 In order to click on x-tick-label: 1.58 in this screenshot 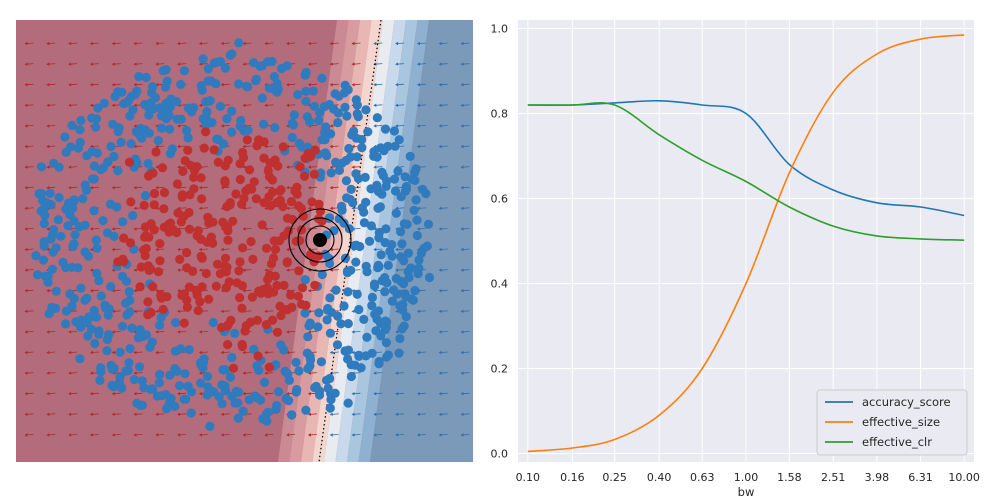, I will do `click(789, 477)`.